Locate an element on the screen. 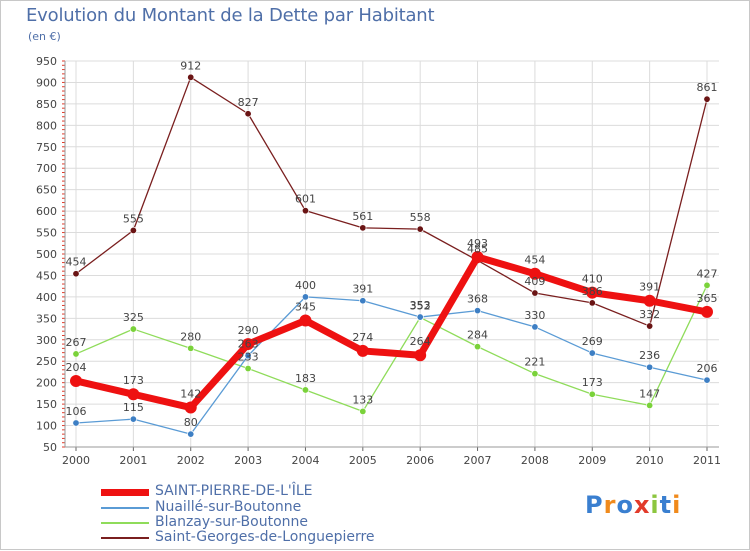 This screenshot has width=750, height=551. data-label: 274 is located at coordinates (362, 337).